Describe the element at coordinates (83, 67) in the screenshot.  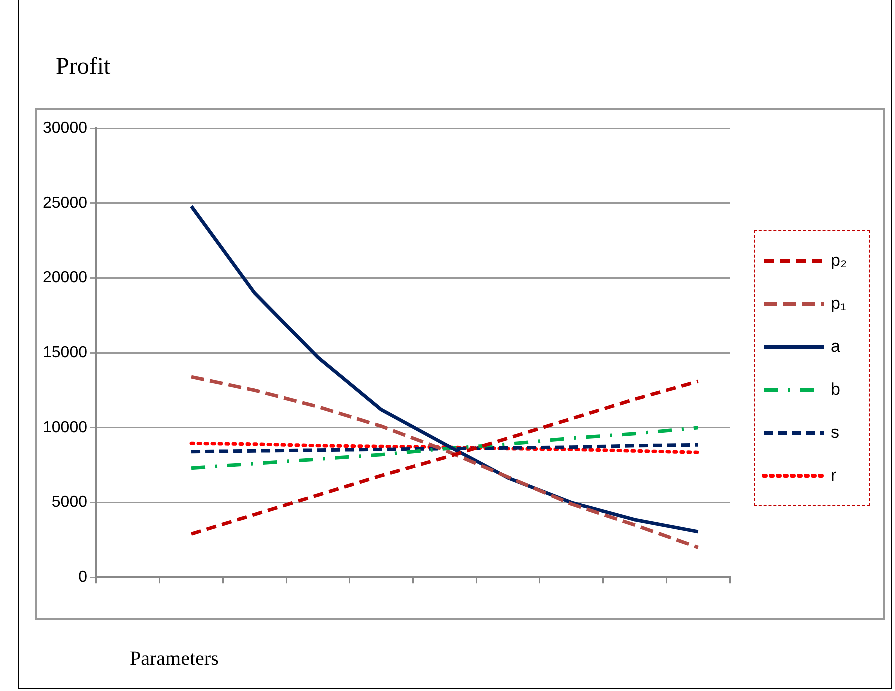
I see `y-axis-title: Profit` at that location.